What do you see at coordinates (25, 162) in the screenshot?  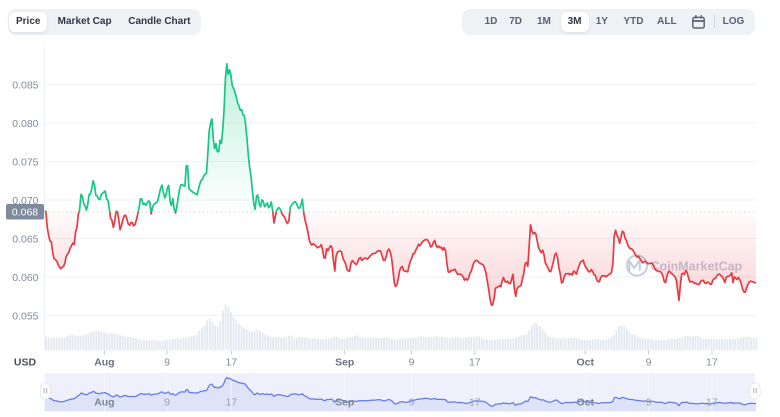 I see `svg-text: 0.075` at bounding box center [25, 162].